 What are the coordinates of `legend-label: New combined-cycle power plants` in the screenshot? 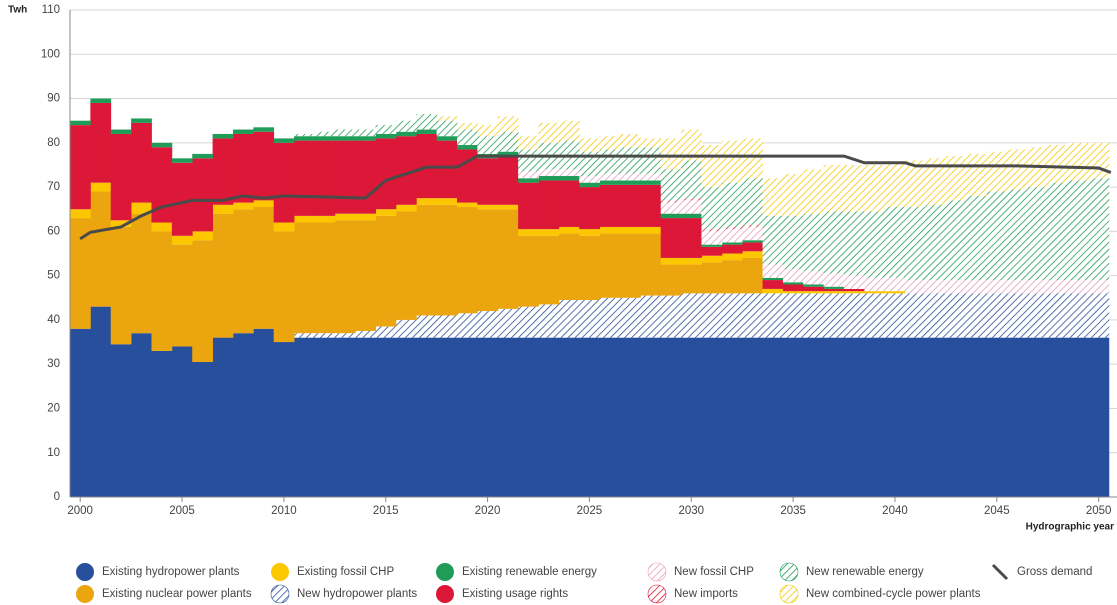 It's located at (893, 594).